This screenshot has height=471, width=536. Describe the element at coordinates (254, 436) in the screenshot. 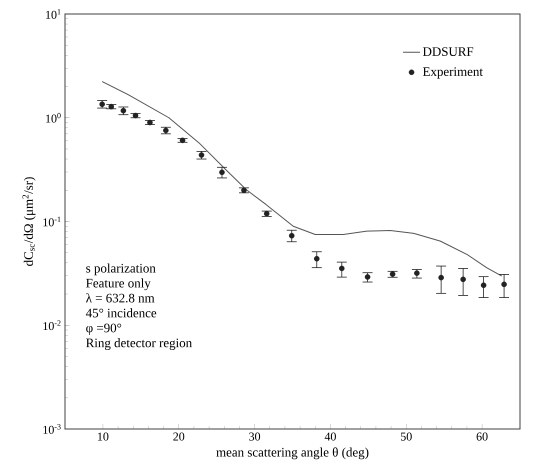

I see `x-tick-label: 30` at that location.